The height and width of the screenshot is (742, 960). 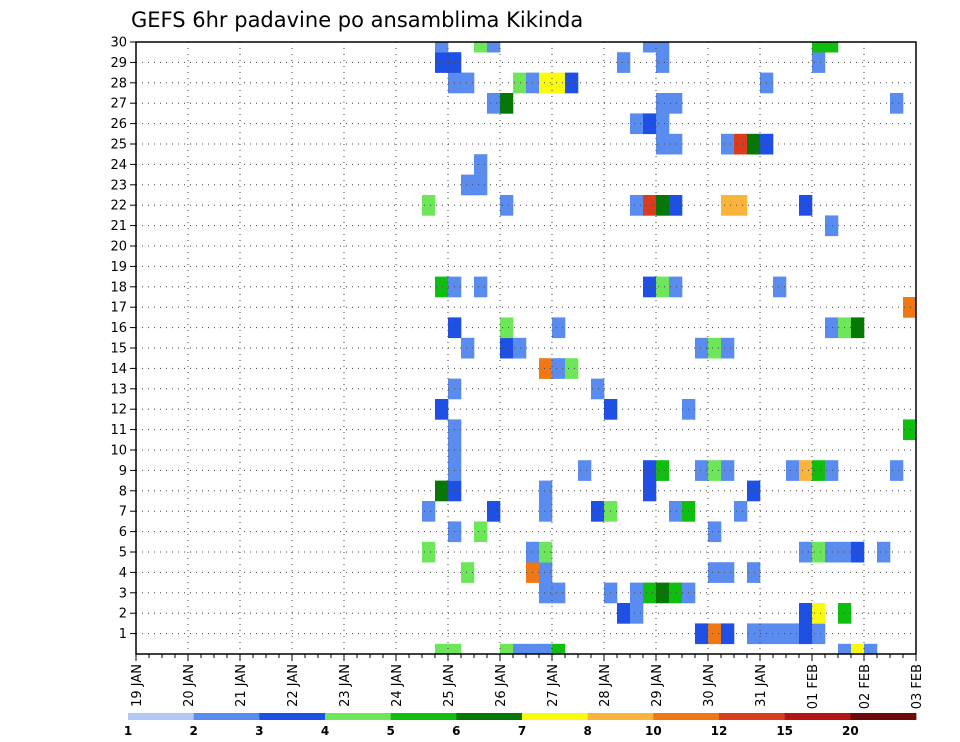 What do you see at coordinates (118, 124) in the screenshot?
I see `y-tick-label: 26` at bounding box center [118, 124].